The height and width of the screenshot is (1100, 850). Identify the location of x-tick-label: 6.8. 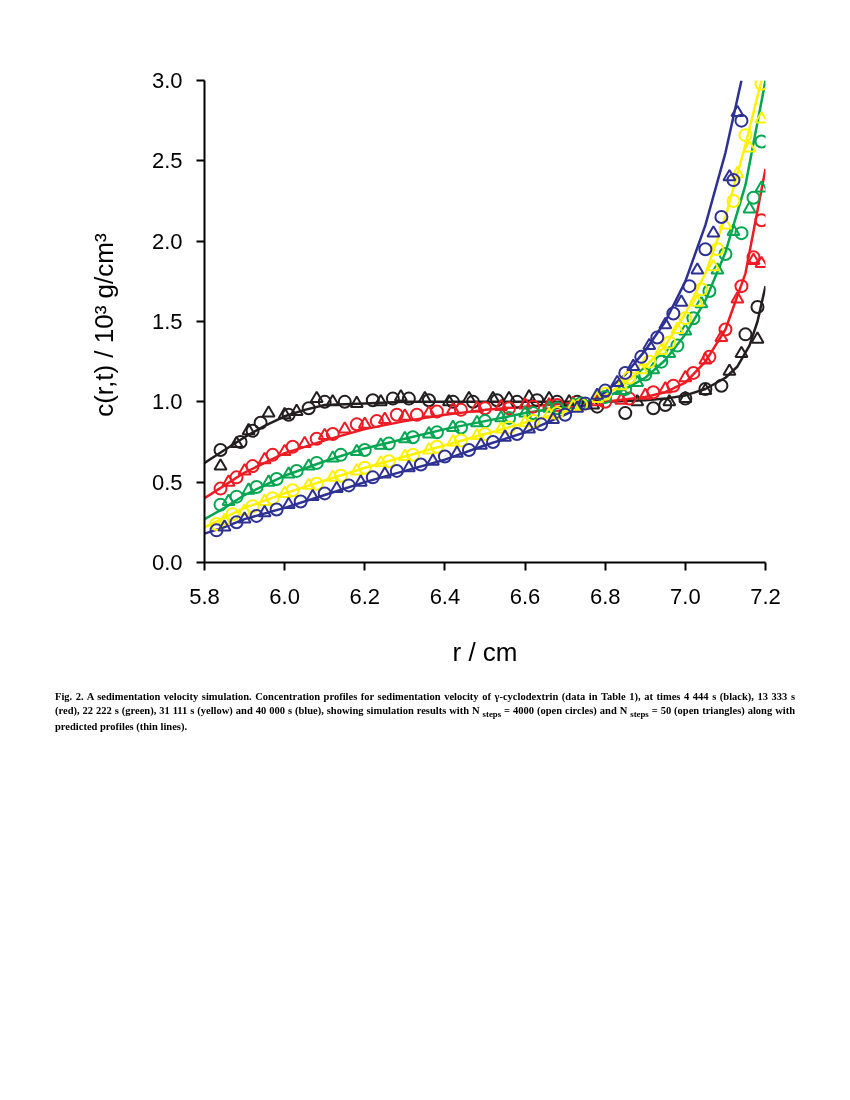
(605, 596).